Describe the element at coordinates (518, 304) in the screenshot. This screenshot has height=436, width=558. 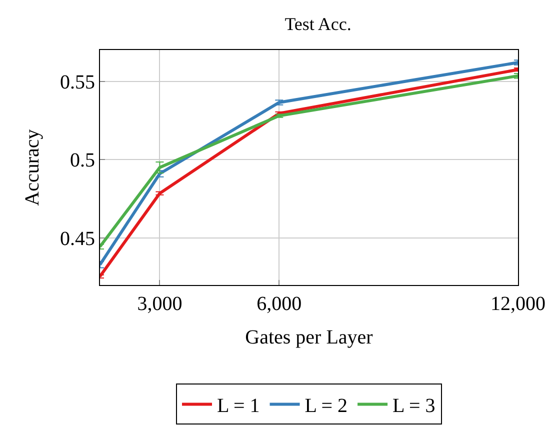
I see `x-tick-label: 12,000` at that location.